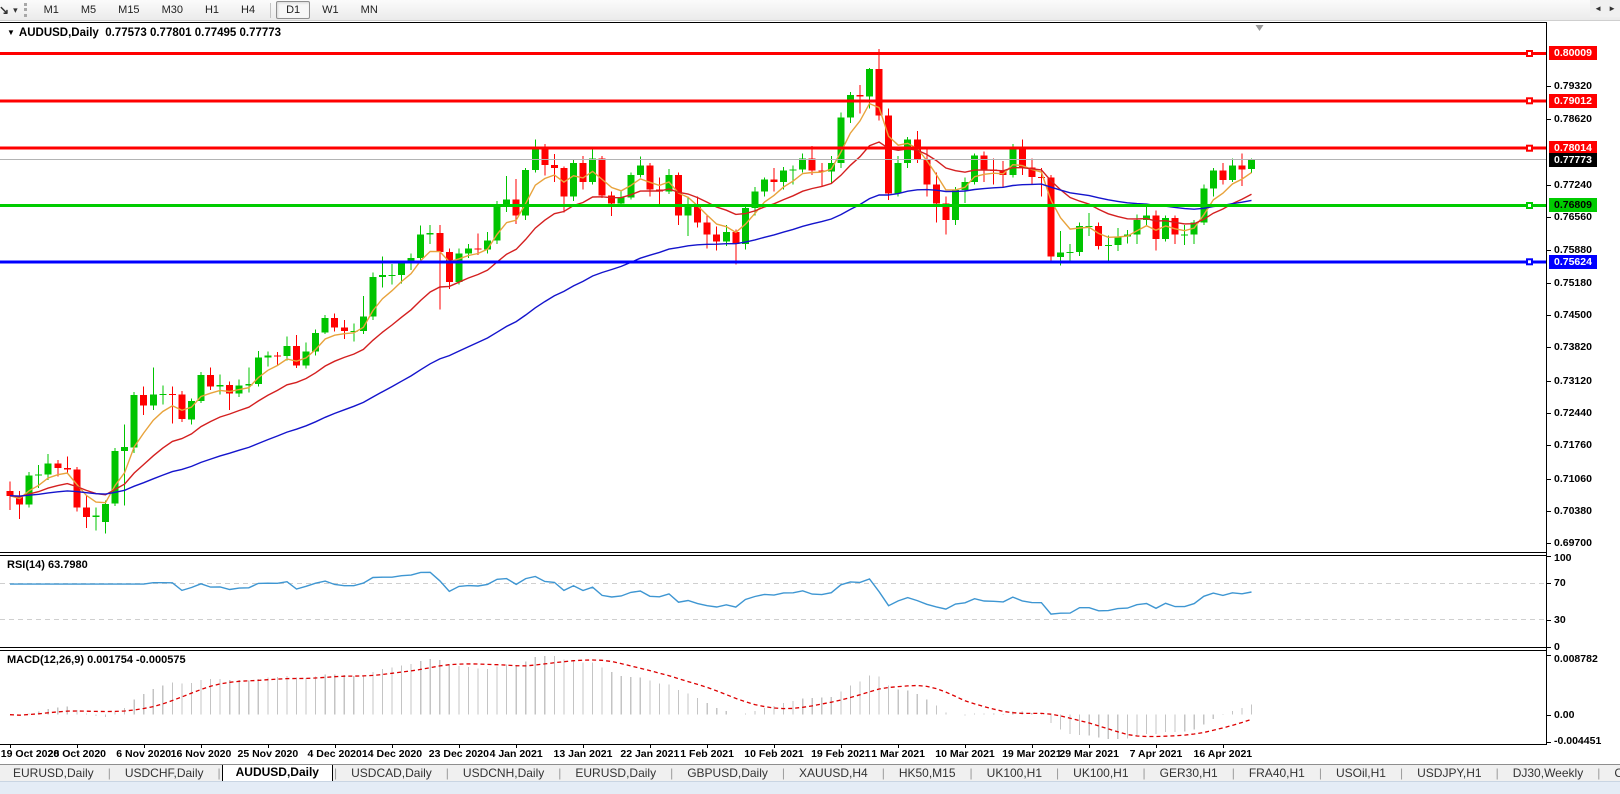 The height and width of the screenshot is (794, 1620). What do you see at coordinates (631, 697) in the screenshot?
I see `macd-plot` at bounding box center [631, 697].